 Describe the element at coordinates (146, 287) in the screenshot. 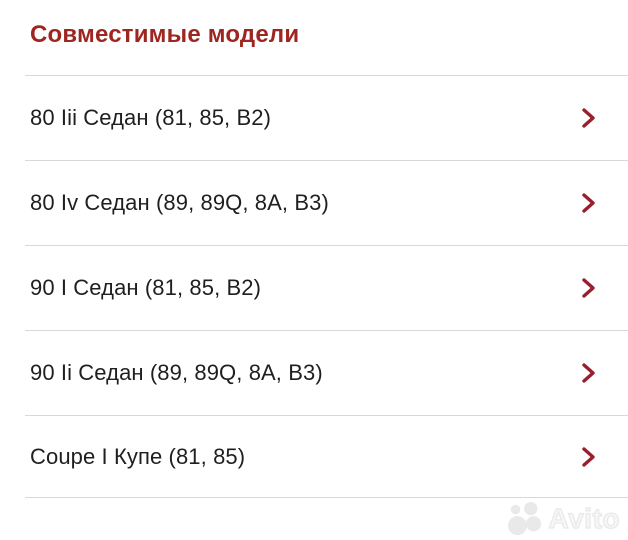

I see `model-label: 90 I Седан (81, 85, B2)` at that location.